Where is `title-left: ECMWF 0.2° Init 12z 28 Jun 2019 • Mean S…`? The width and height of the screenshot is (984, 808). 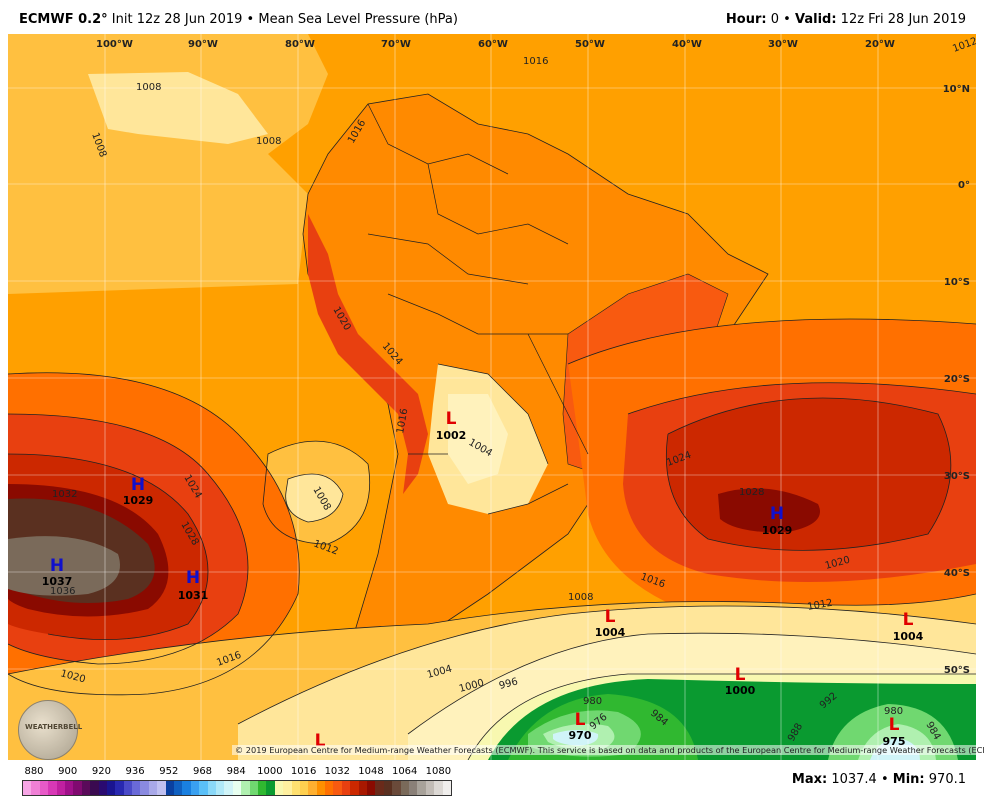 title-left: ECMWF 0.2° Init 12z 28 Jun 2019 • Mean S… is located at coordinates (238, 19).